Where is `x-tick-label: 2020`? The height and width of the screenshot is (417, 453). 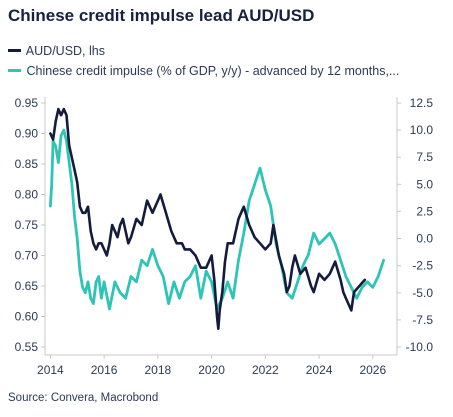
x-tick-label: 2020 is located at coordinates (211, 370).